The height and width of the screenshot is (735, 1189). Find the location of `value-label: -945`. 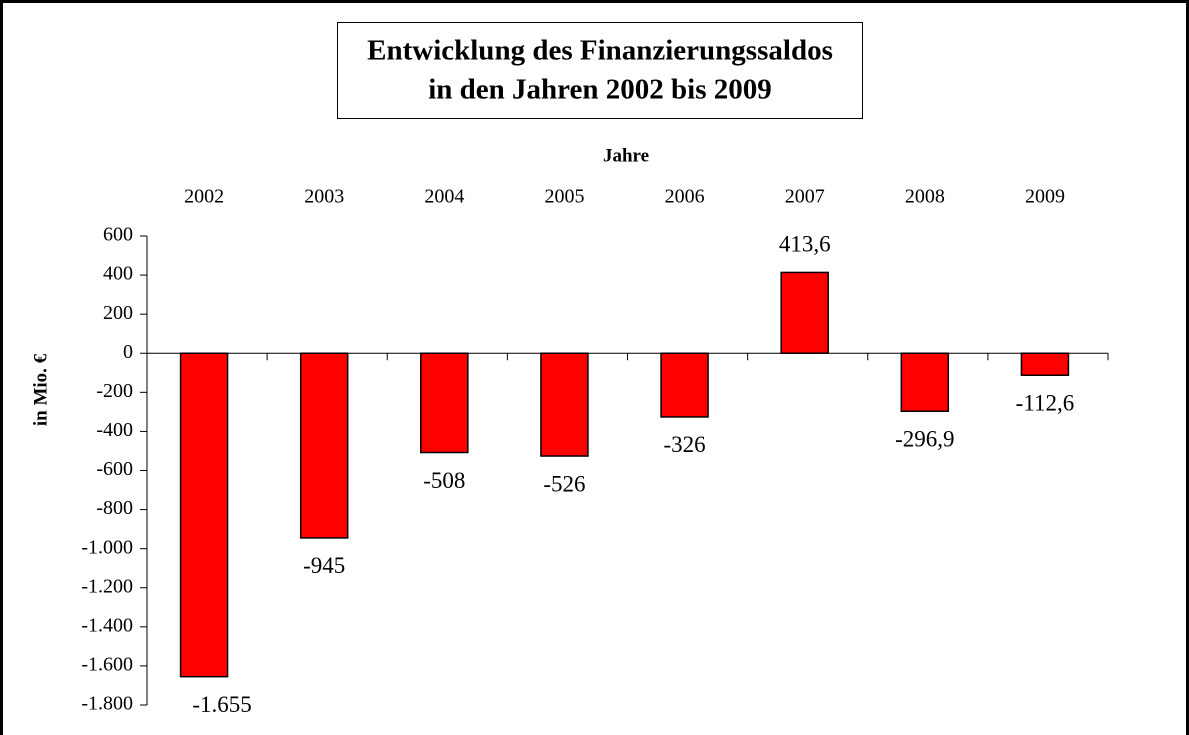

value-label: -945 is located at coordinates (324, 565).